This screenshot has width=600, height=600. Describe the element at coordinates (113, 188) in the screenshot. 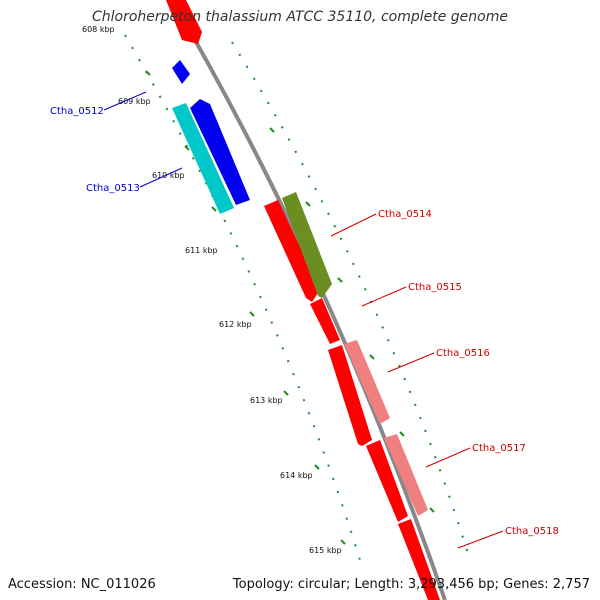

I see `gene-label-ctha-0513: Ctha_0513` at that location.